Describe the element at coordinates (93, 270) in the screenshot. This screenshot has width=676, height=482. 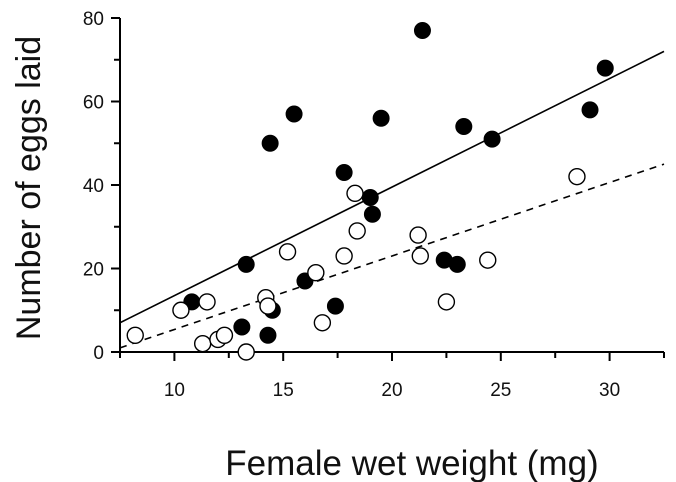
I see `y-tick-label: 20` at that location.